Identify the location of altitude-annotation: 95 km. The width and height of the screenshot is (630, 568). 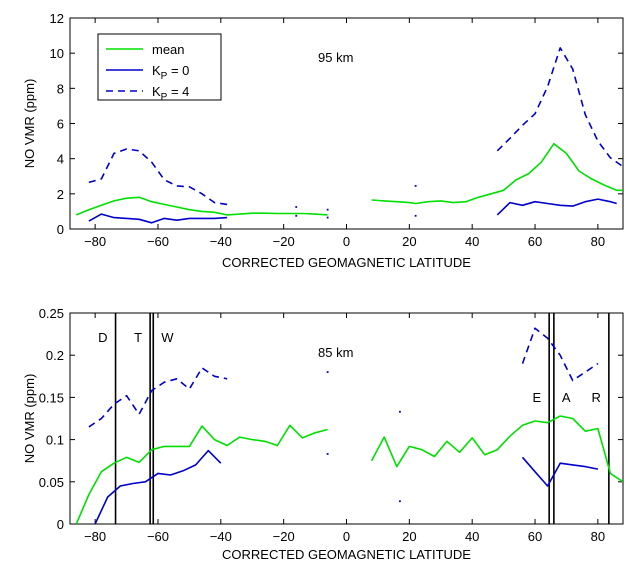
(335, 57).